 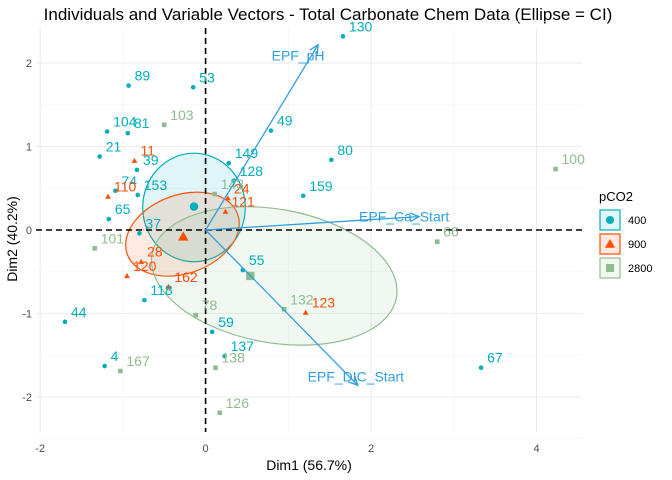 I want to click on point-label-103: 103, so click(x=182, y=115).